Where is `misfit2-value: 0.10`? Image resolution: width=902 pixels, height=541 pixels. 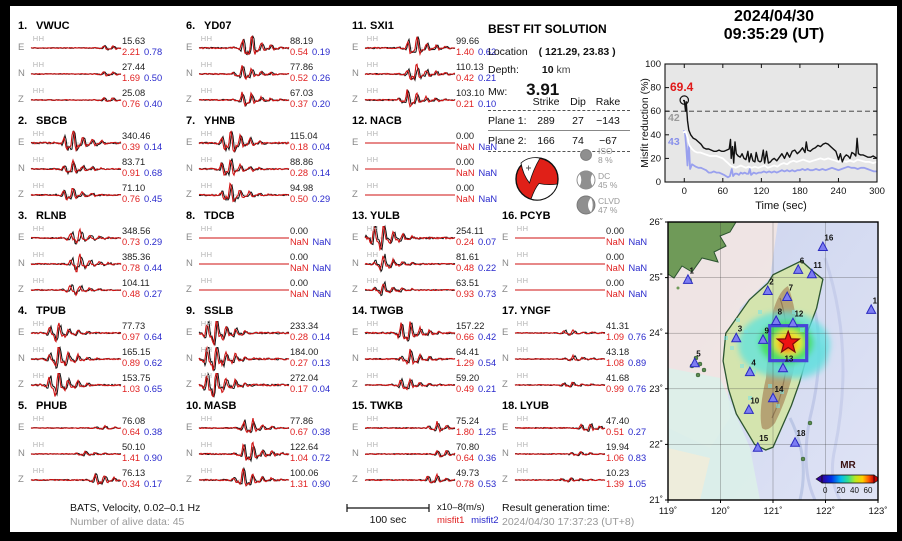
misfit2-value: 0.10 is located at coordinates (487, 104).